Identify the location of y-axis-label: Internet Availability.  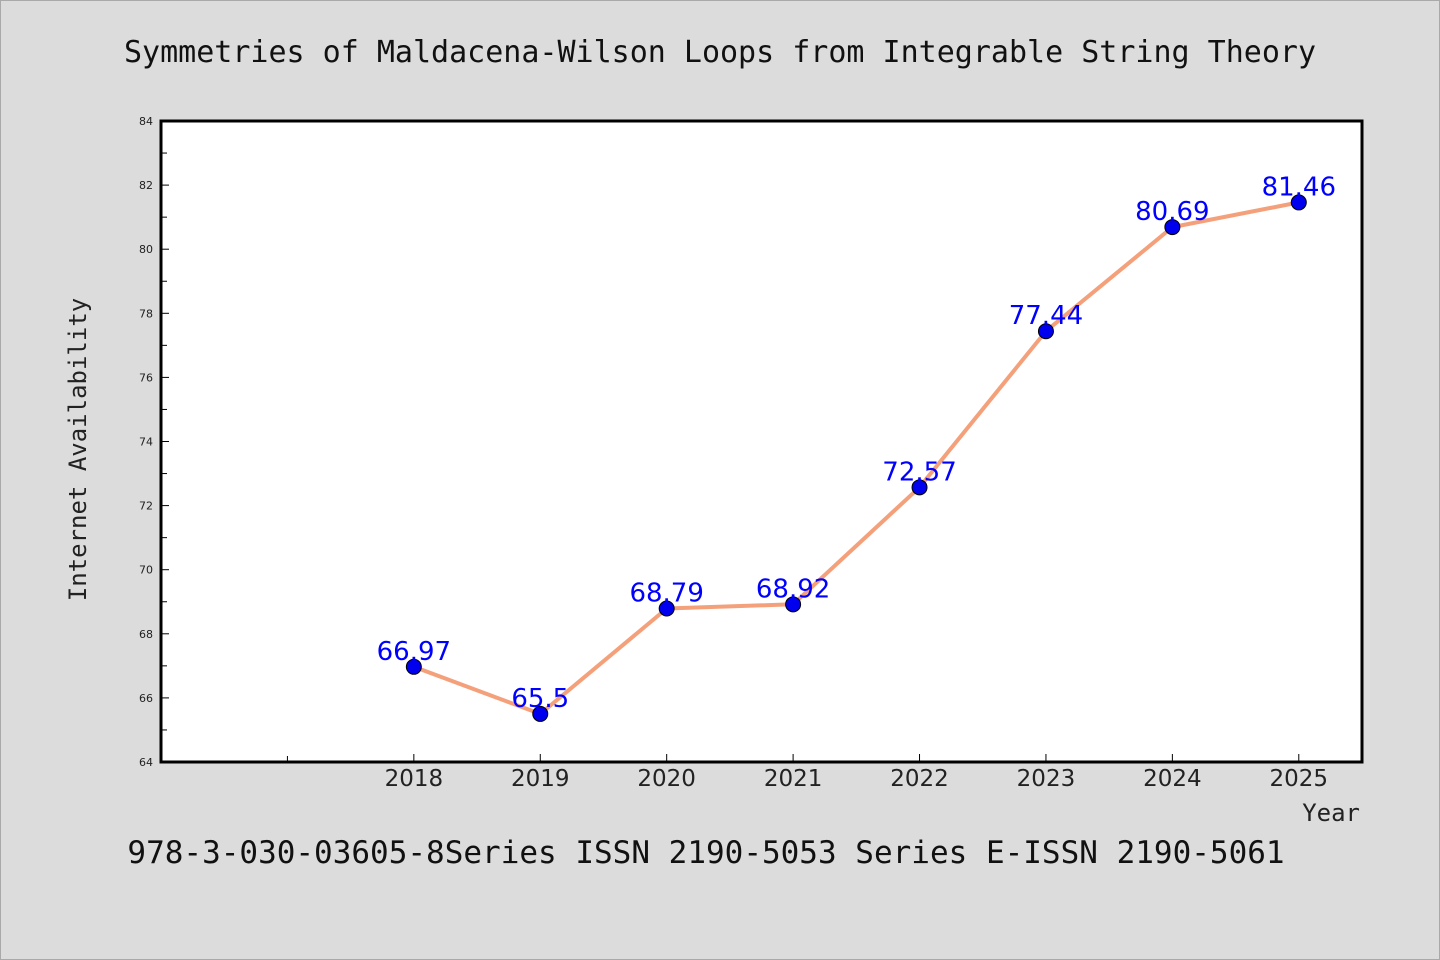
(78, 449).